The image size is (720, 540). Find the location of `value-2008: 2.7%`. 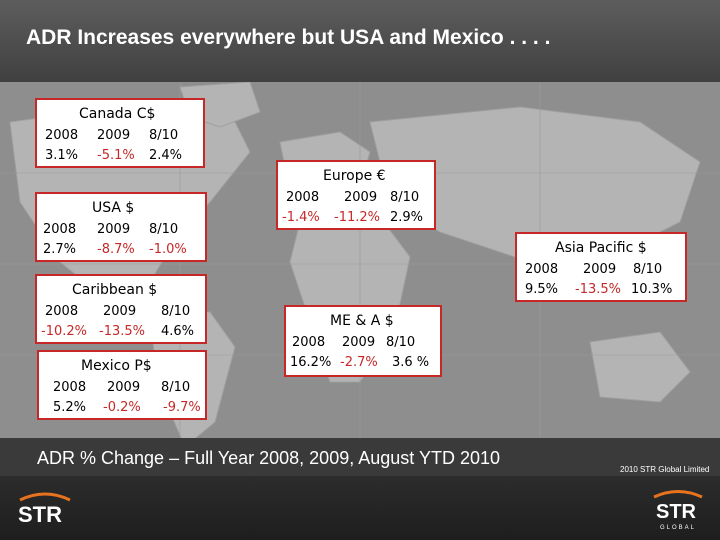

value-2008: 2.7% is located at coordinates (60, 249).